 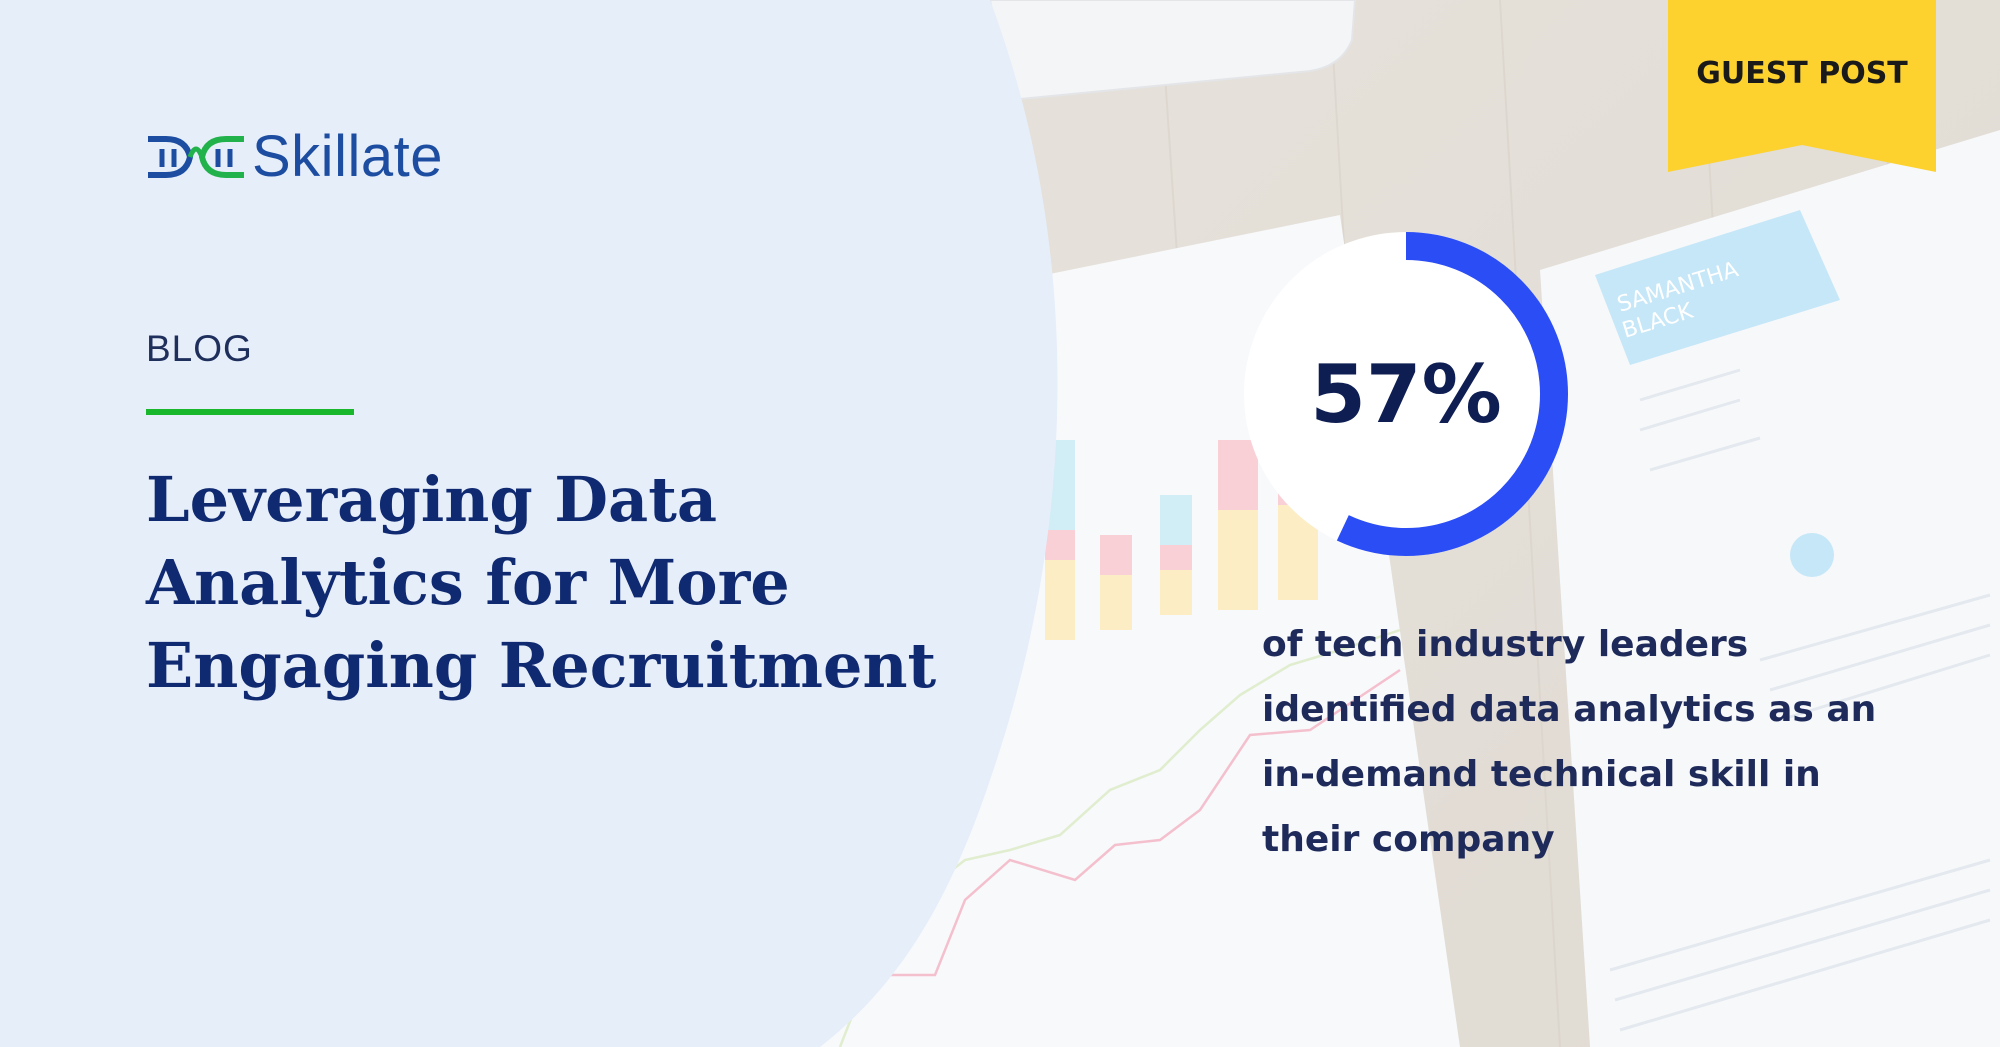 I want to click on ribbon-shape, so click(x=1802, y=86).